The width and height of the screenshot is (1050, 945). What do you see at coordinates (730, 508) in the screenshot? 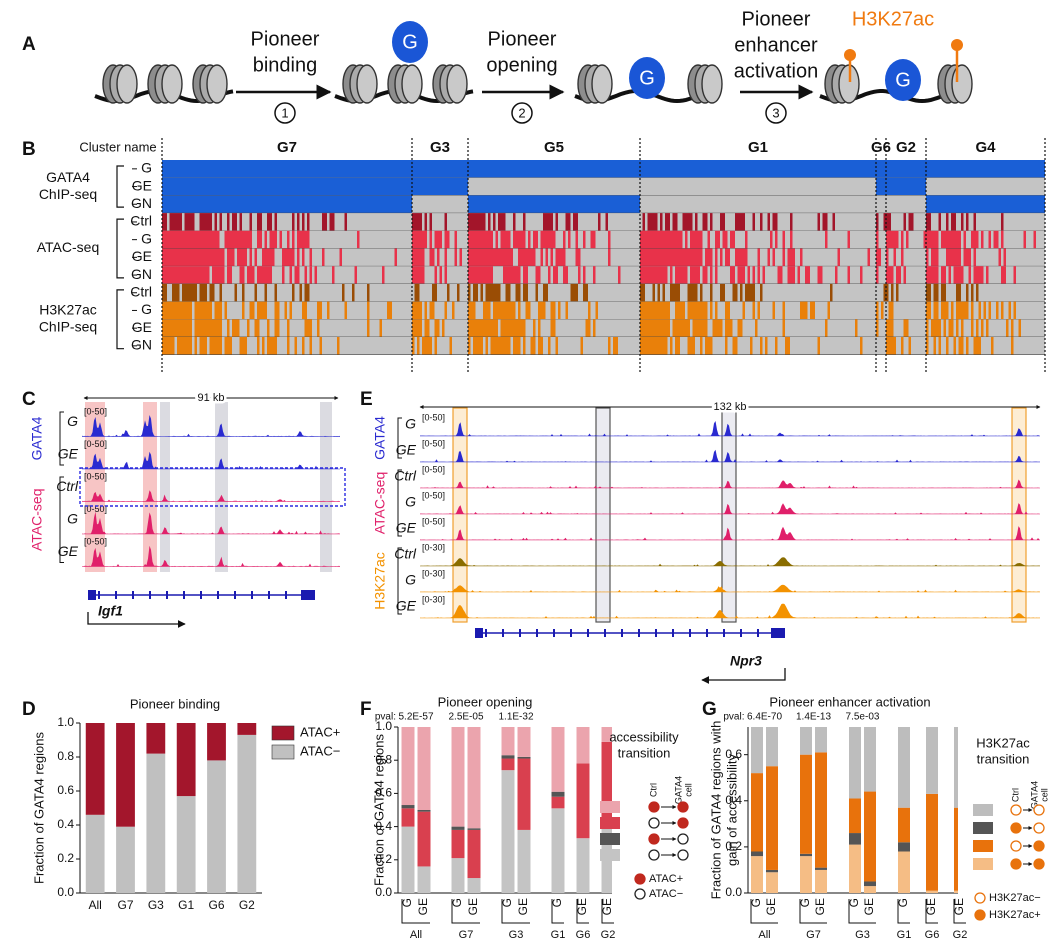
I see `signal-track` at bounding box center [730, 508].